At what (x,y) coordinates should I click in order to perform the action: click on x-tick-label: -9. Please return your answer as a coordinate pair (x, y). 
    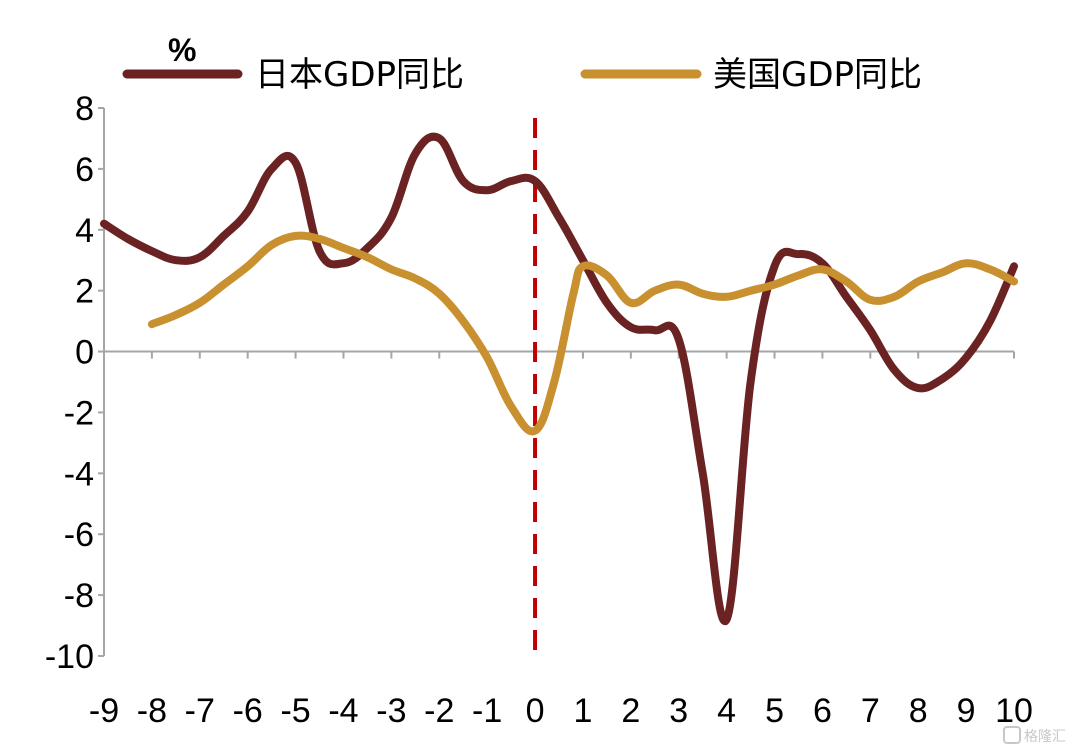
    Looking at the image, I should click on (104, 711).